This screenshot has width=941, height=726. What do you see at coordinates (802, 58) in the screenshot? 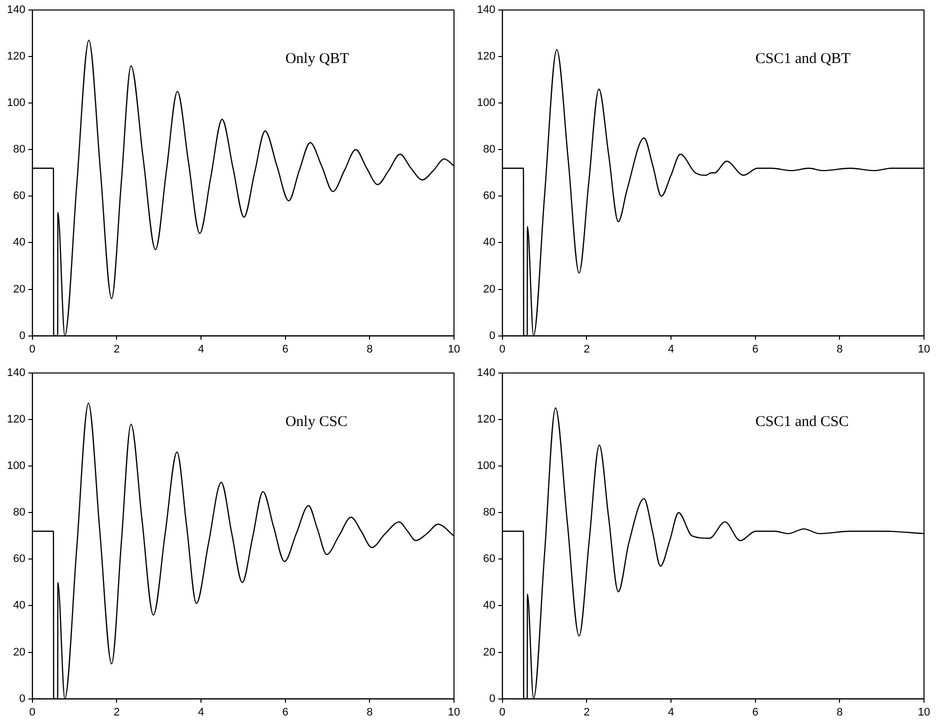
I see `annotation: CSC1 and QBT` at bounding box center [802, 58].